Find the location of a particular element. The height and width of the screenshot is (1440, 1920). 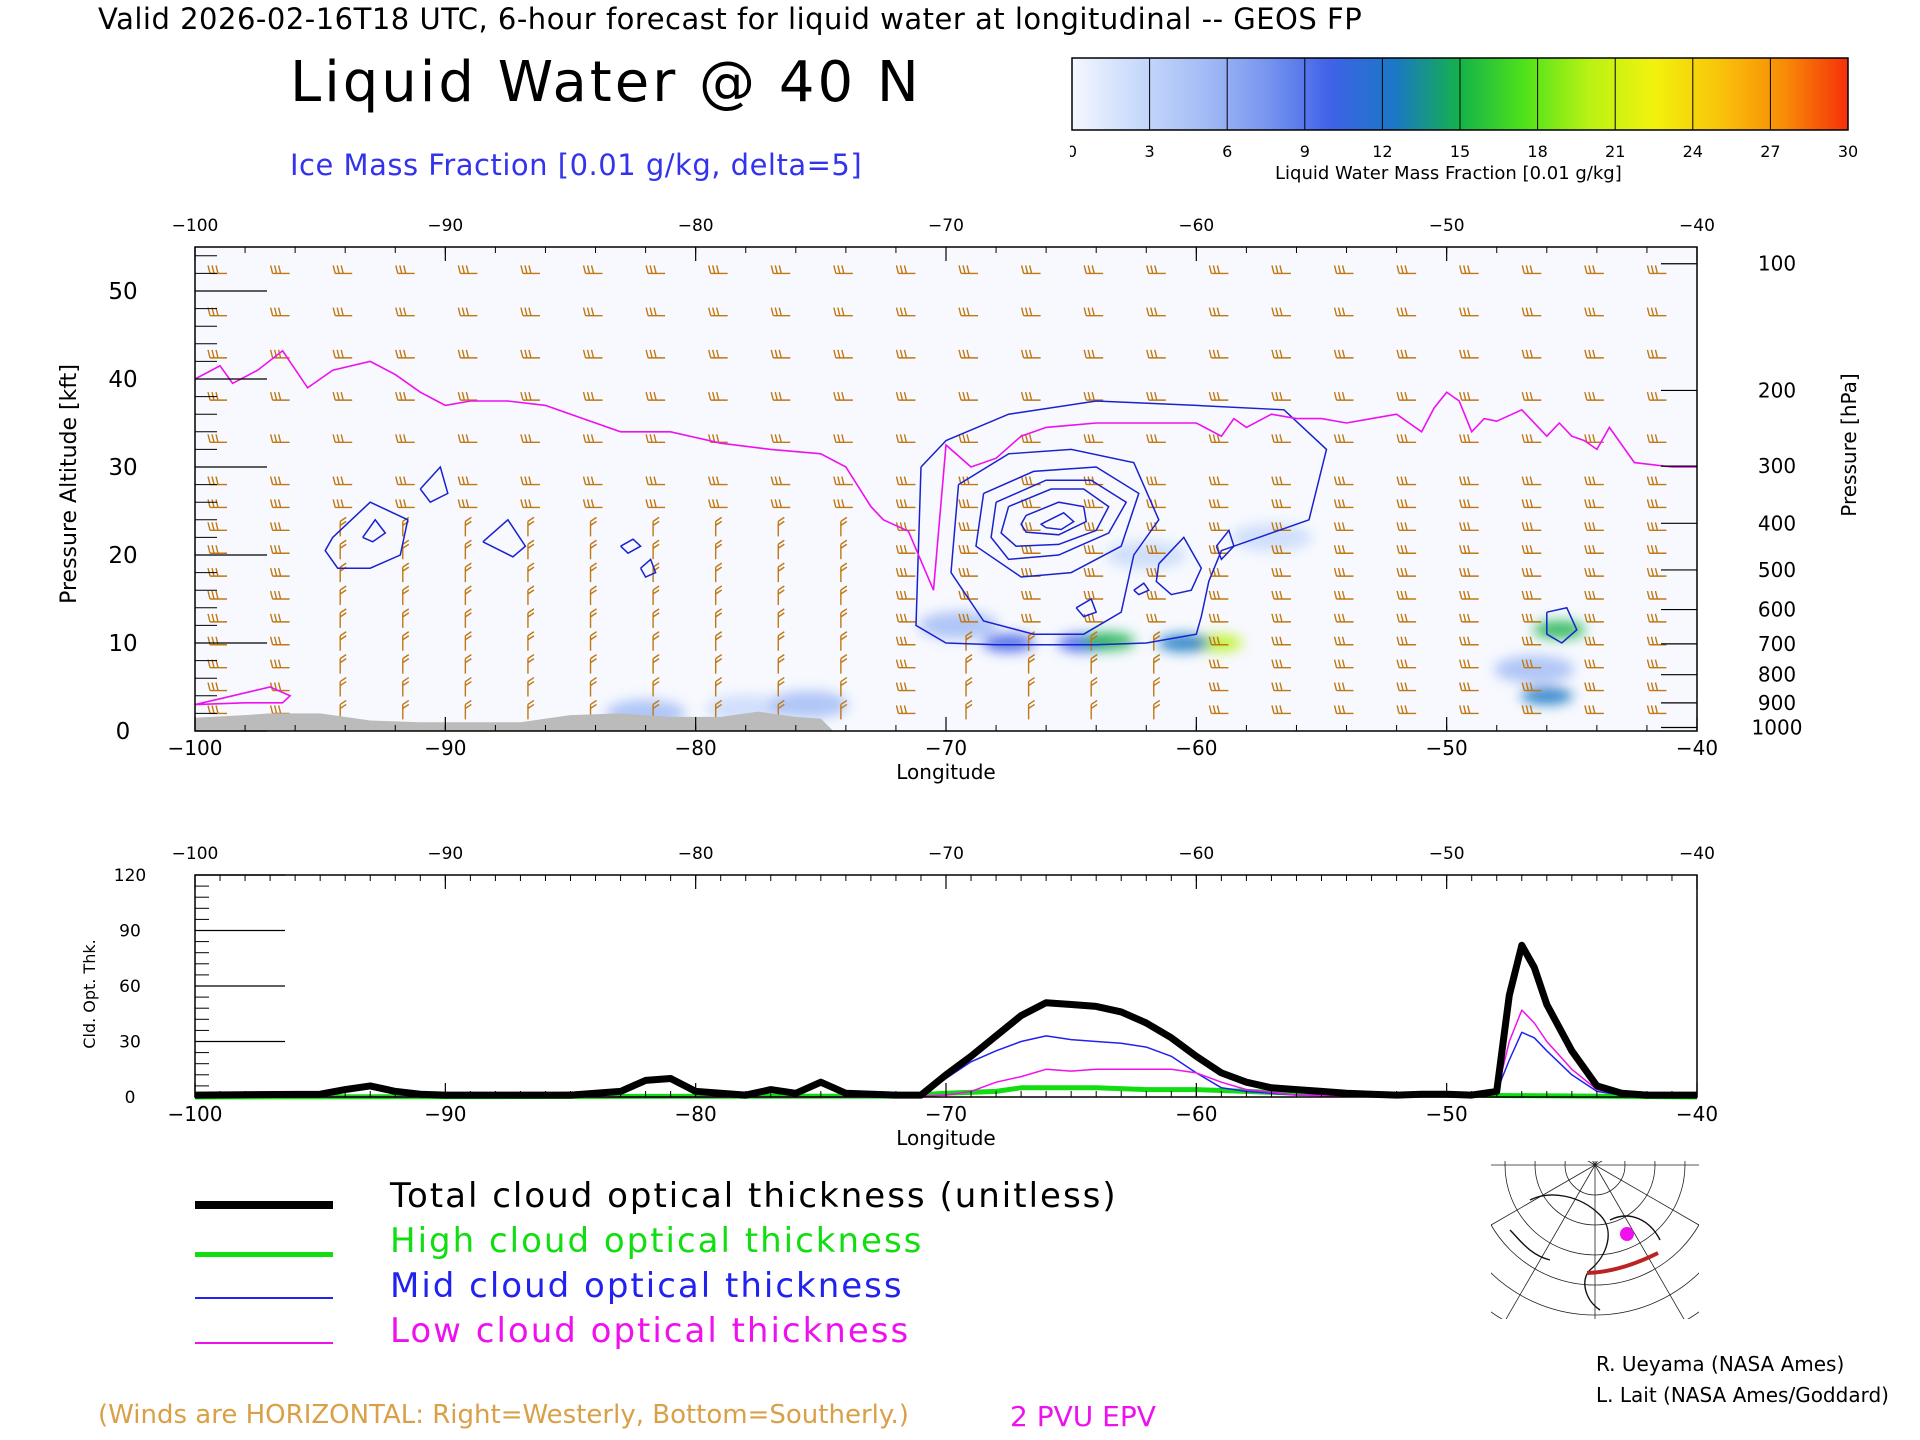

x-tick-label: −70 is located at coordinates (946, 1114).